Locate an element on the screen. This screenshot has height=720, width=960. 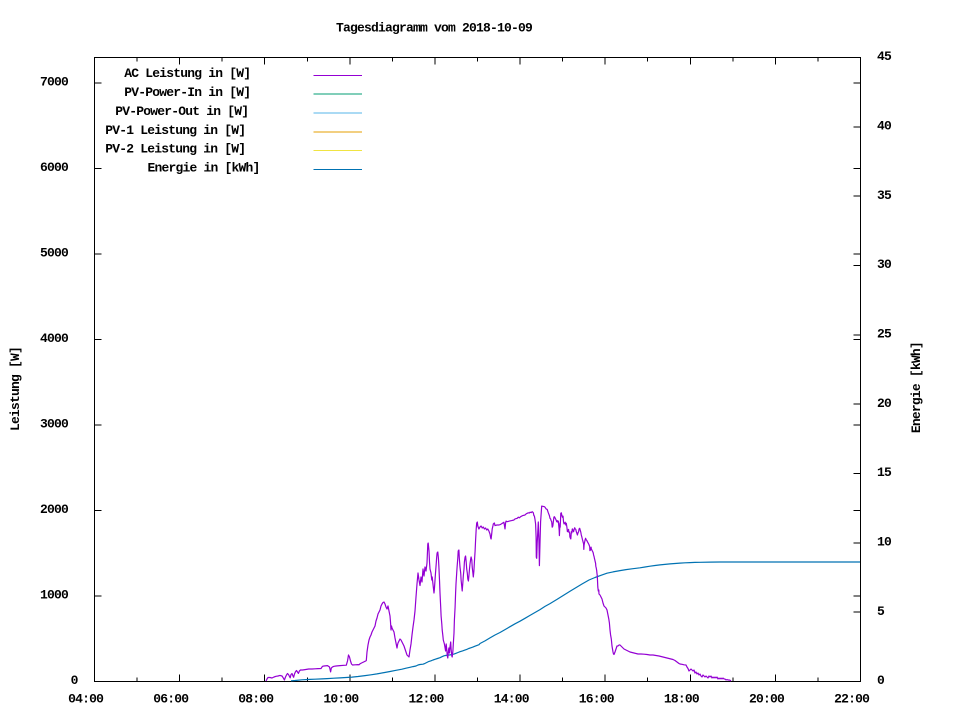
svg-text: 1000 is located at coordinates (54, 595).